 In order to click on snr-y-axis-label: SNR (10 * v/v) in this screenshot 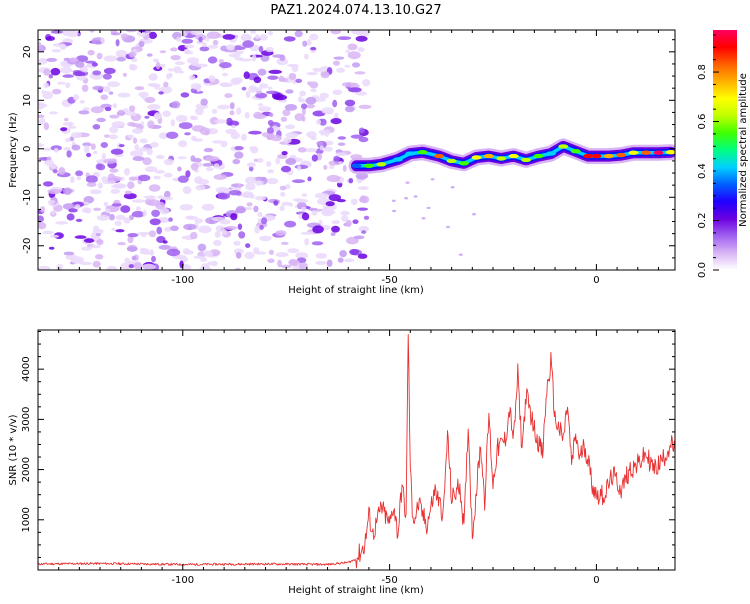, I will do `click(13, 449)`.